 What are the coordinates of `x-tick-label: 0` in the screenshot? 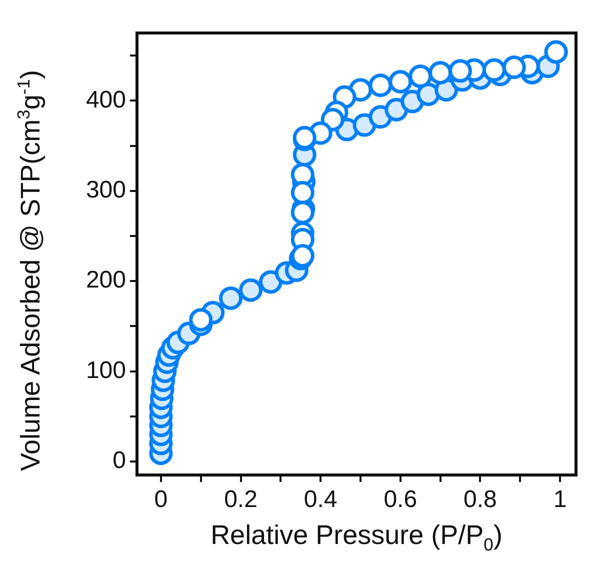 It's located at (161, 500).